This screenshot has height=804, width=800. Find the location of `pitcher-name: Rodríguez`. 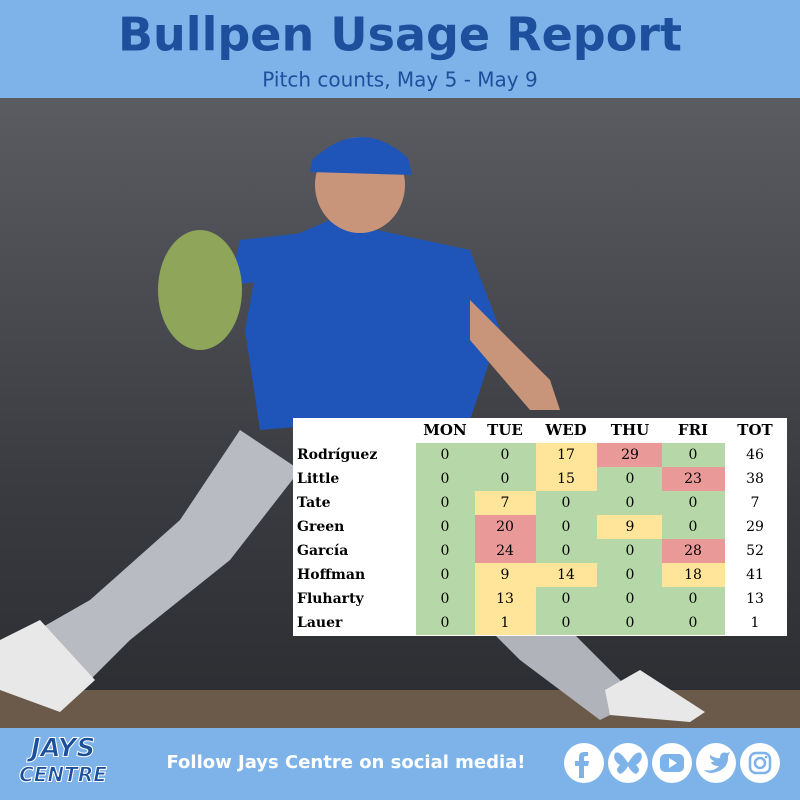

pitcher-name: Rodríguez is located at coordinates (337, 455).